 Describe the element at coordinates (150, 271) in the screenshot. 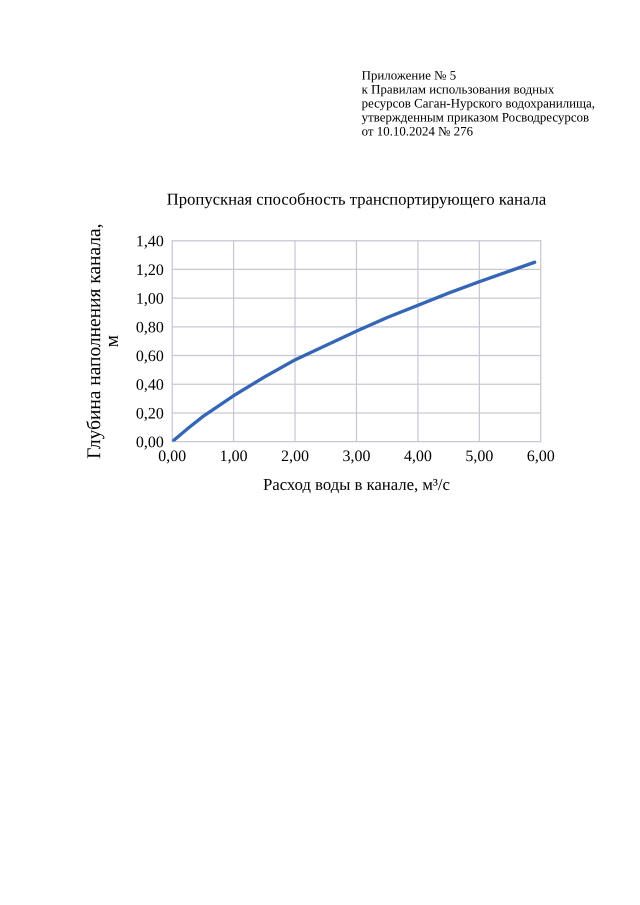

I see `y-tick-label: 1,20` at that location.